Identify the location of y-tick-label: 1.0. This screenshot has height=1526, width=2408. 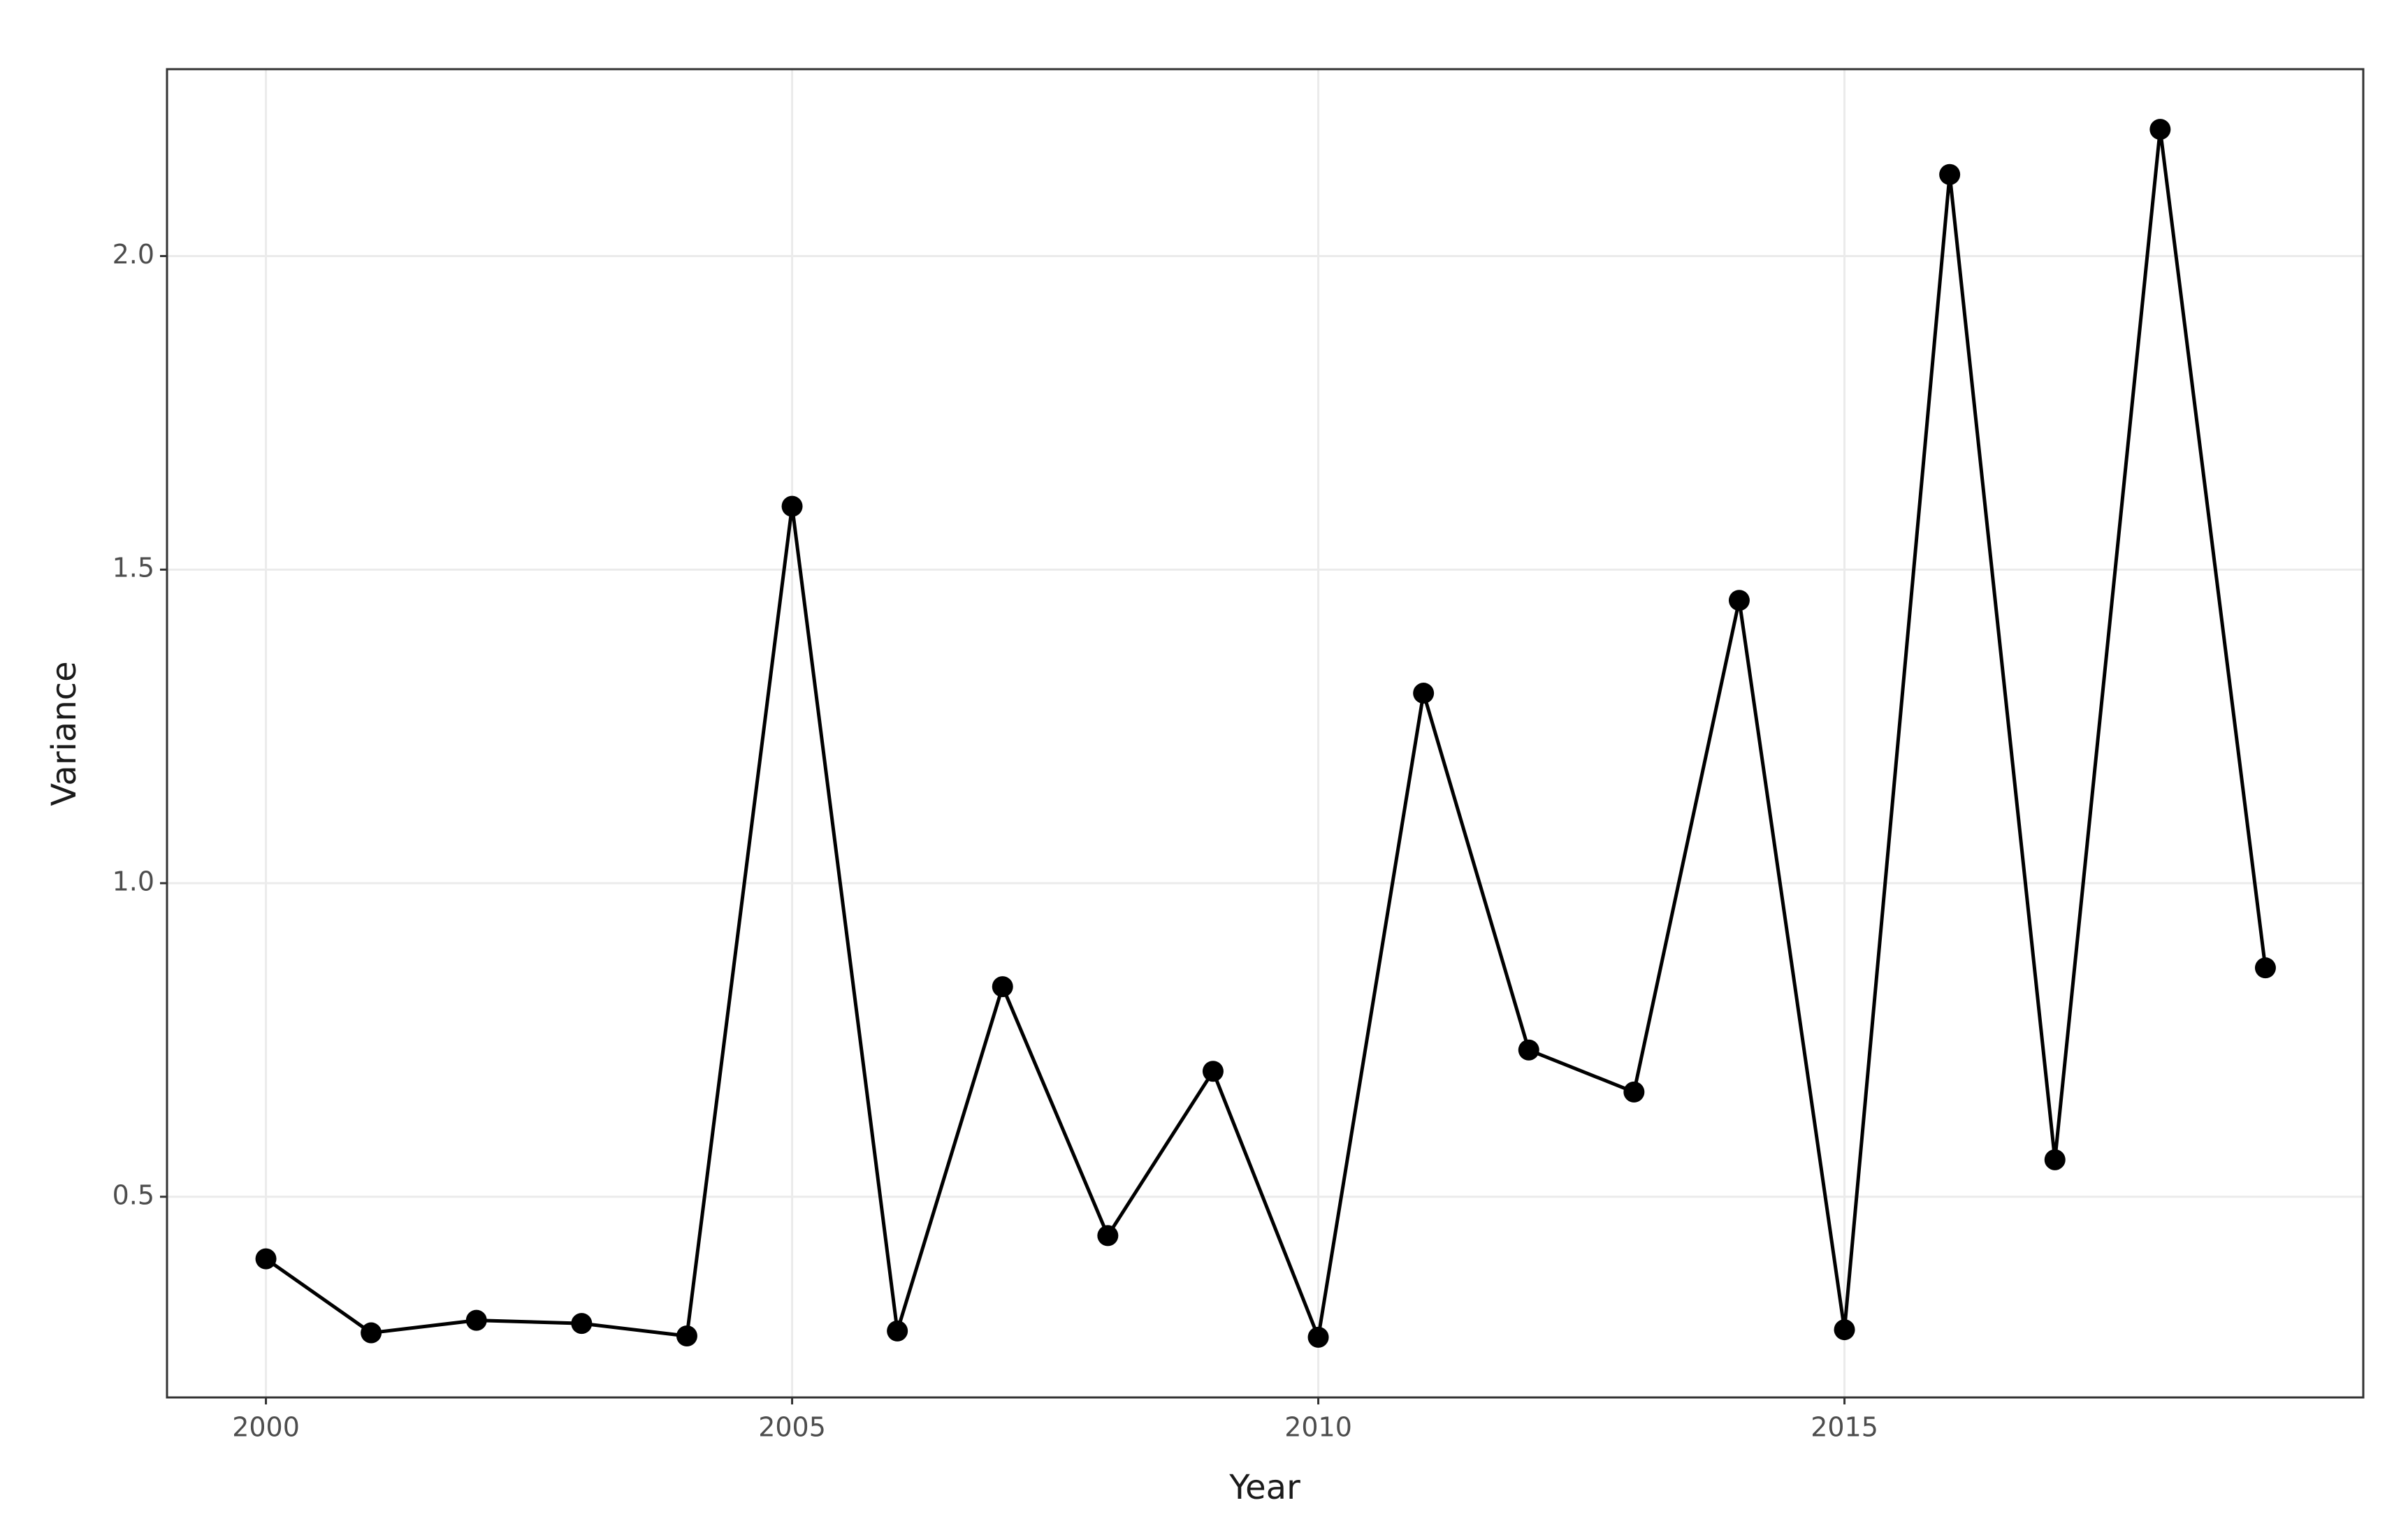
(133, 881).